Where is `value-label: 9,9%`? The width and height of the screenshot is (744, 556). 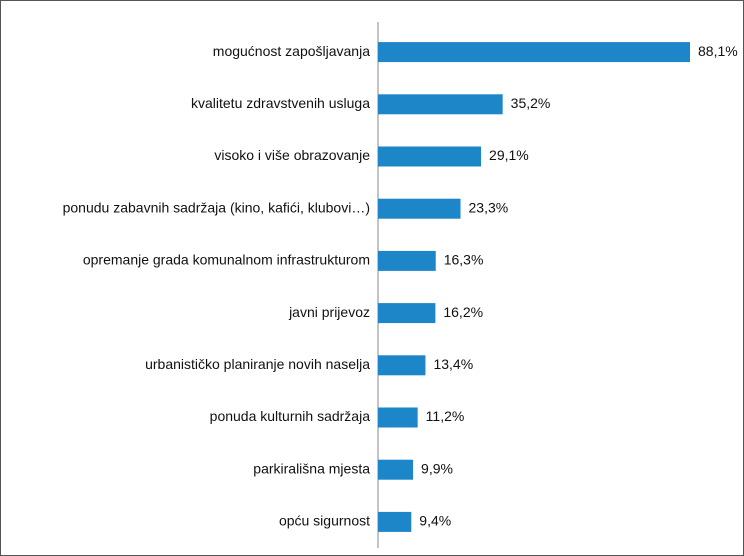
value-label: 9,9% is located at coordinates (437, 468).